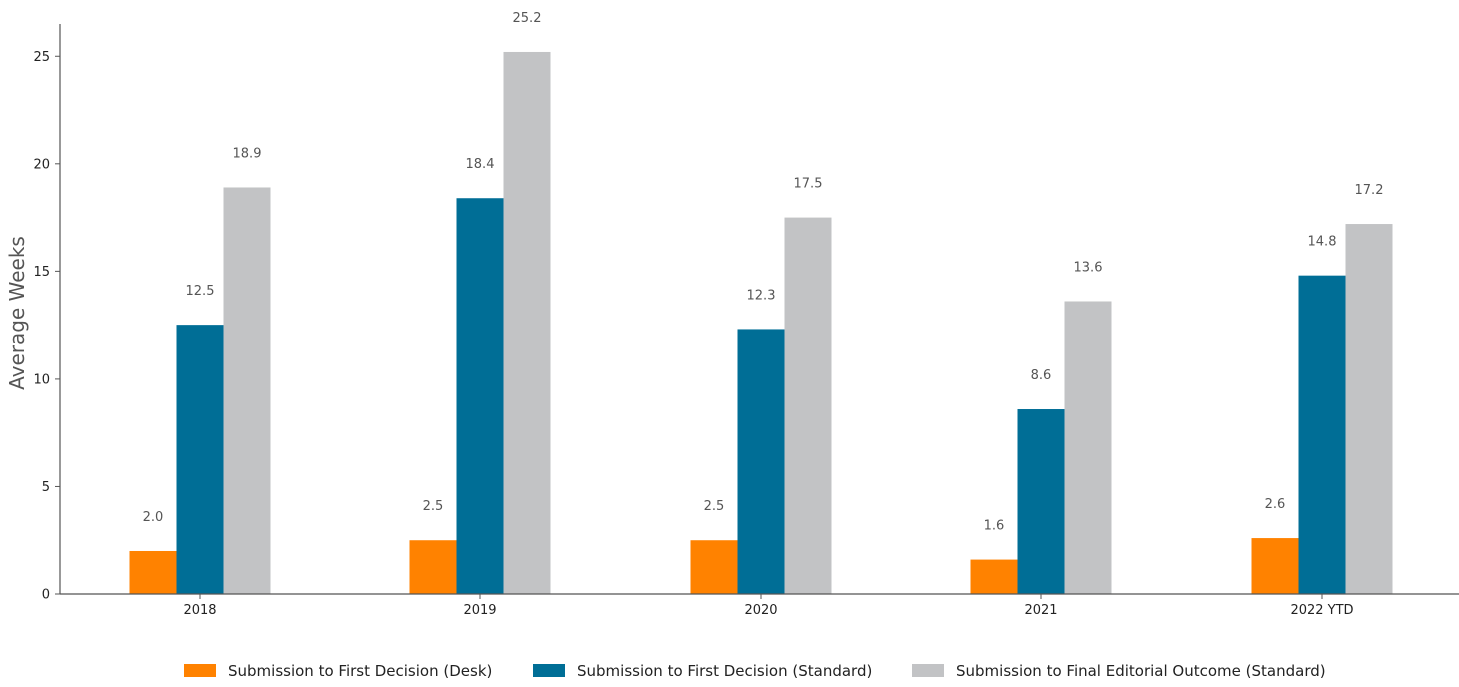 The height and width of the screenshot is (687, 1459). What do you see at coordinates (761, 295) in the screenshot?
I see `data-label: 12.3` at bounding box center [761, 295].